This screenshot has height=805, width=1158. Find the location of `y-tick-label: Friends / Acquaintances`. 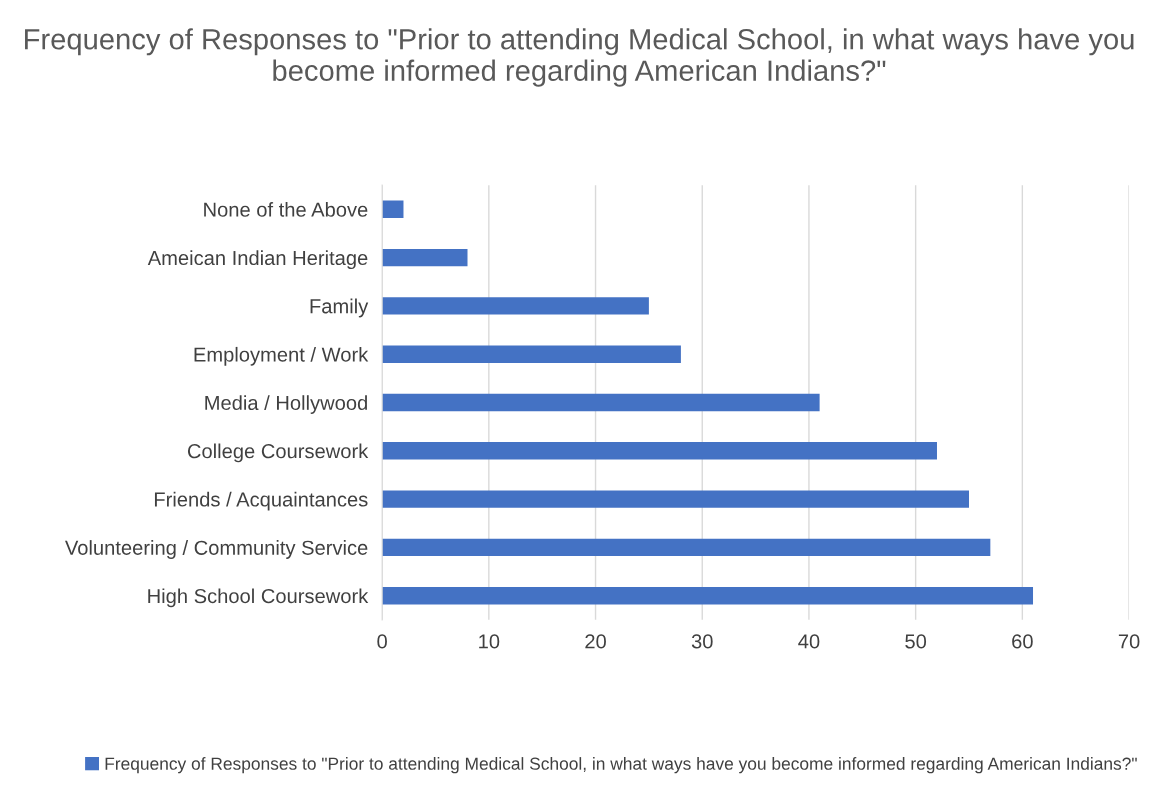

y-tick-label: Friends / Acquaintances is located at coordinates (261, 501).